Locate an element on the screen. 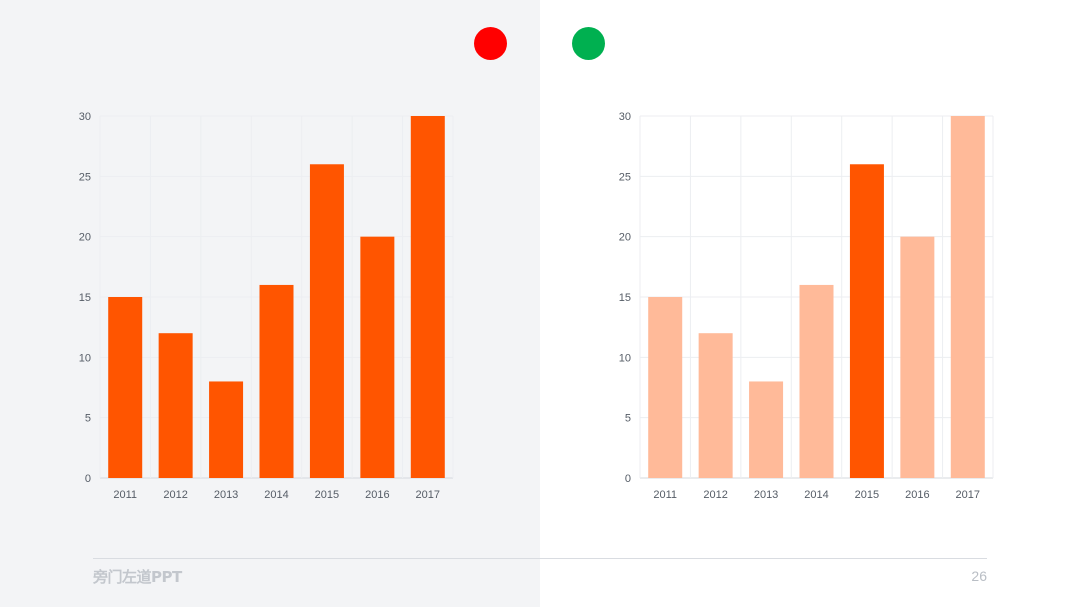 This screenshot has width=1080, height=607. red-indicator-dot is located at coordinates (490, 43).